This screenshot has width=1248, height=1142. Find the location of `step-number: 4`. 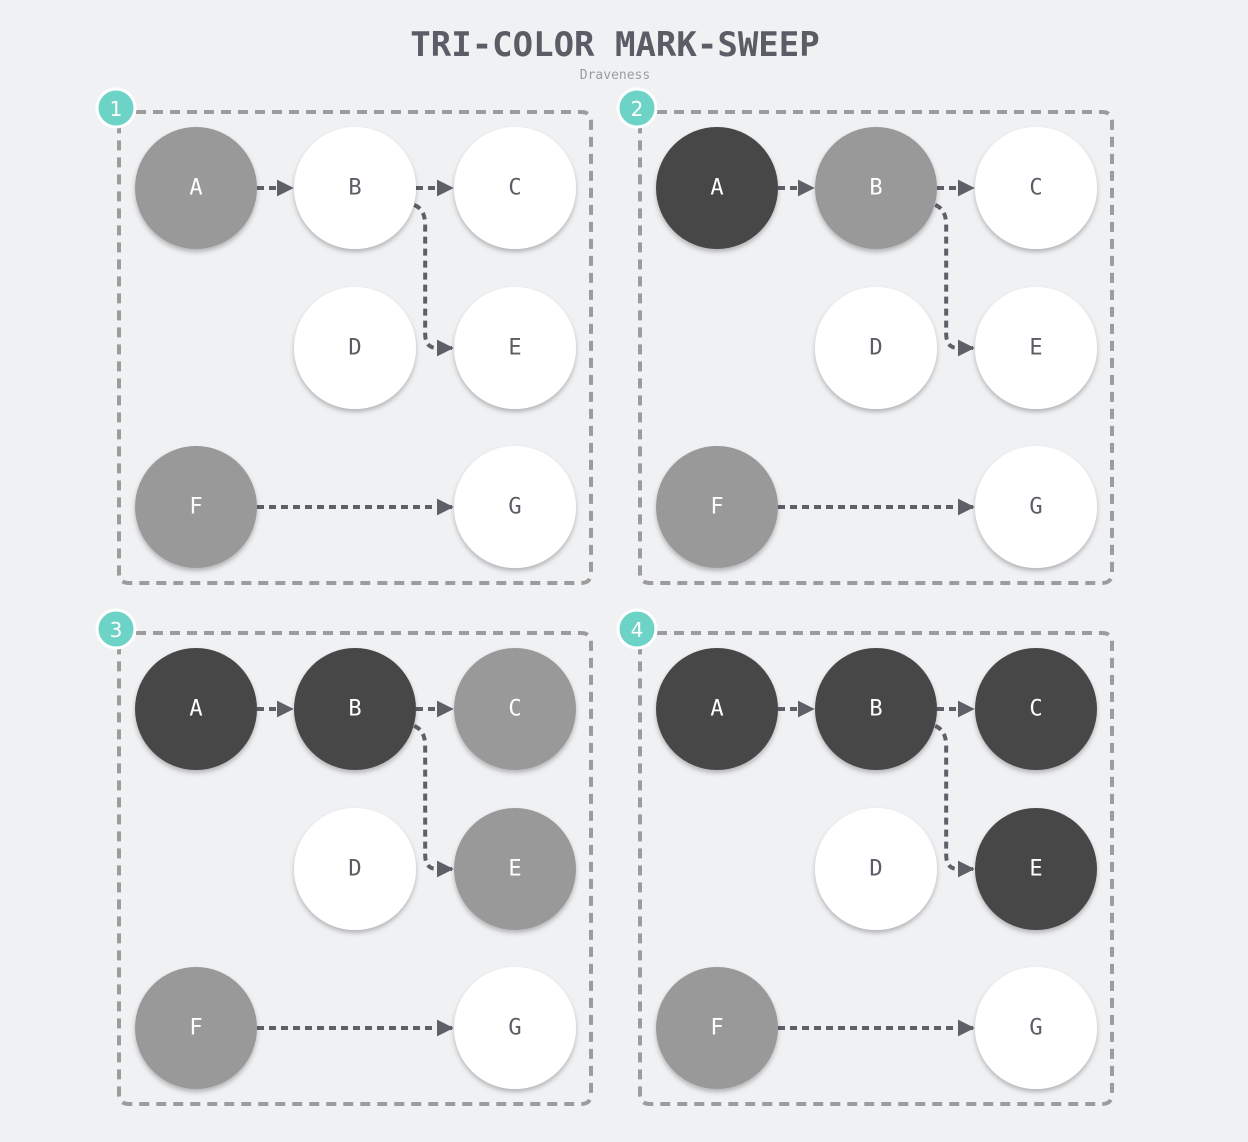

step-number: 4 is located at coordinates (637, 630).